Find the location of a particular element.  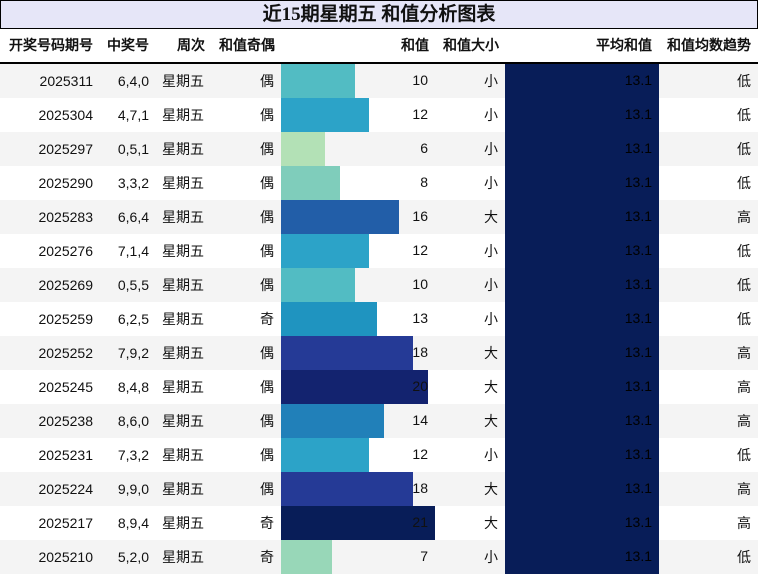

sum-cell: 10 is located at coordinates (358, 80).